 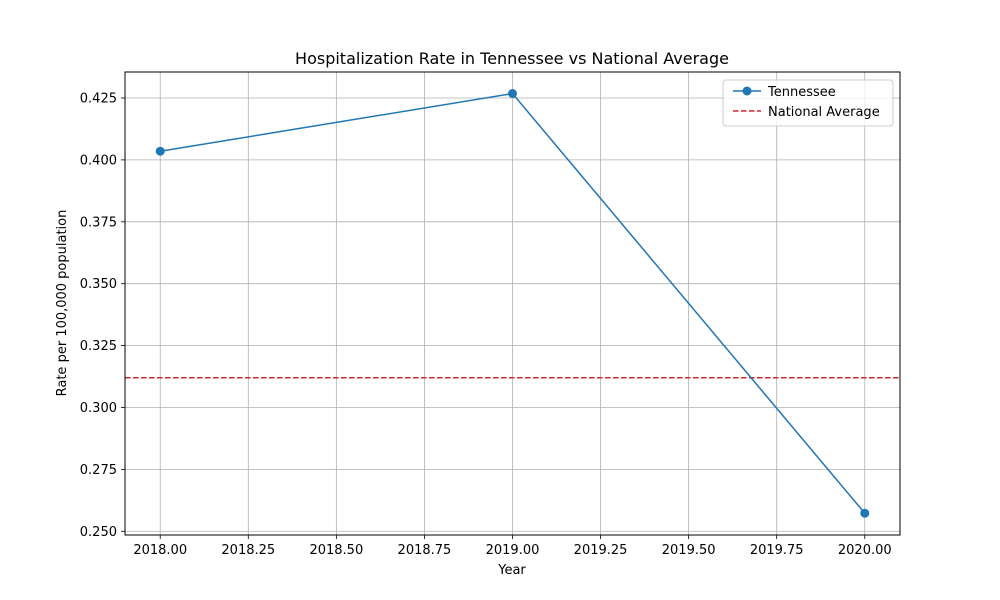 What do you see at coordinates (98, 98) in the screenshot?
I see `y-tick-label: 0.425` at bounding box center [98, 98].